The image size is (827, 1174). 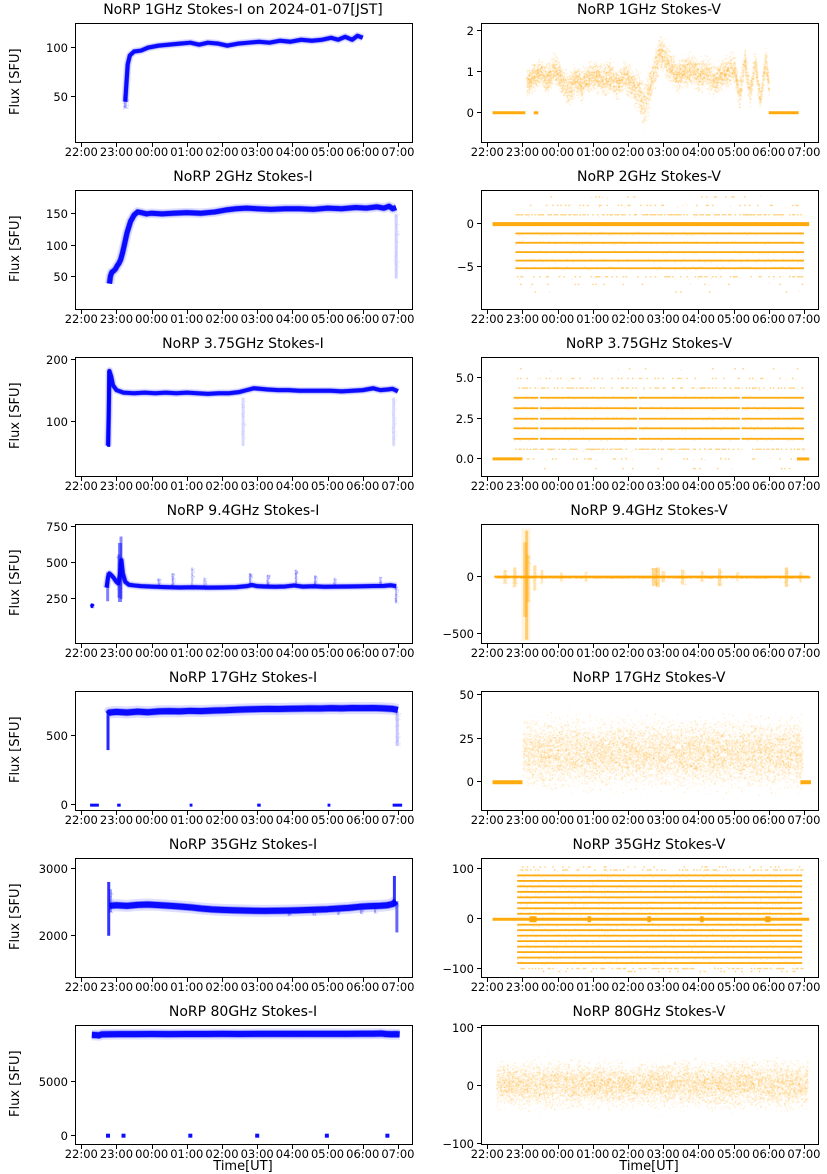 I want to click on x-tick-label: 06:00, so click(x=769, y=820).